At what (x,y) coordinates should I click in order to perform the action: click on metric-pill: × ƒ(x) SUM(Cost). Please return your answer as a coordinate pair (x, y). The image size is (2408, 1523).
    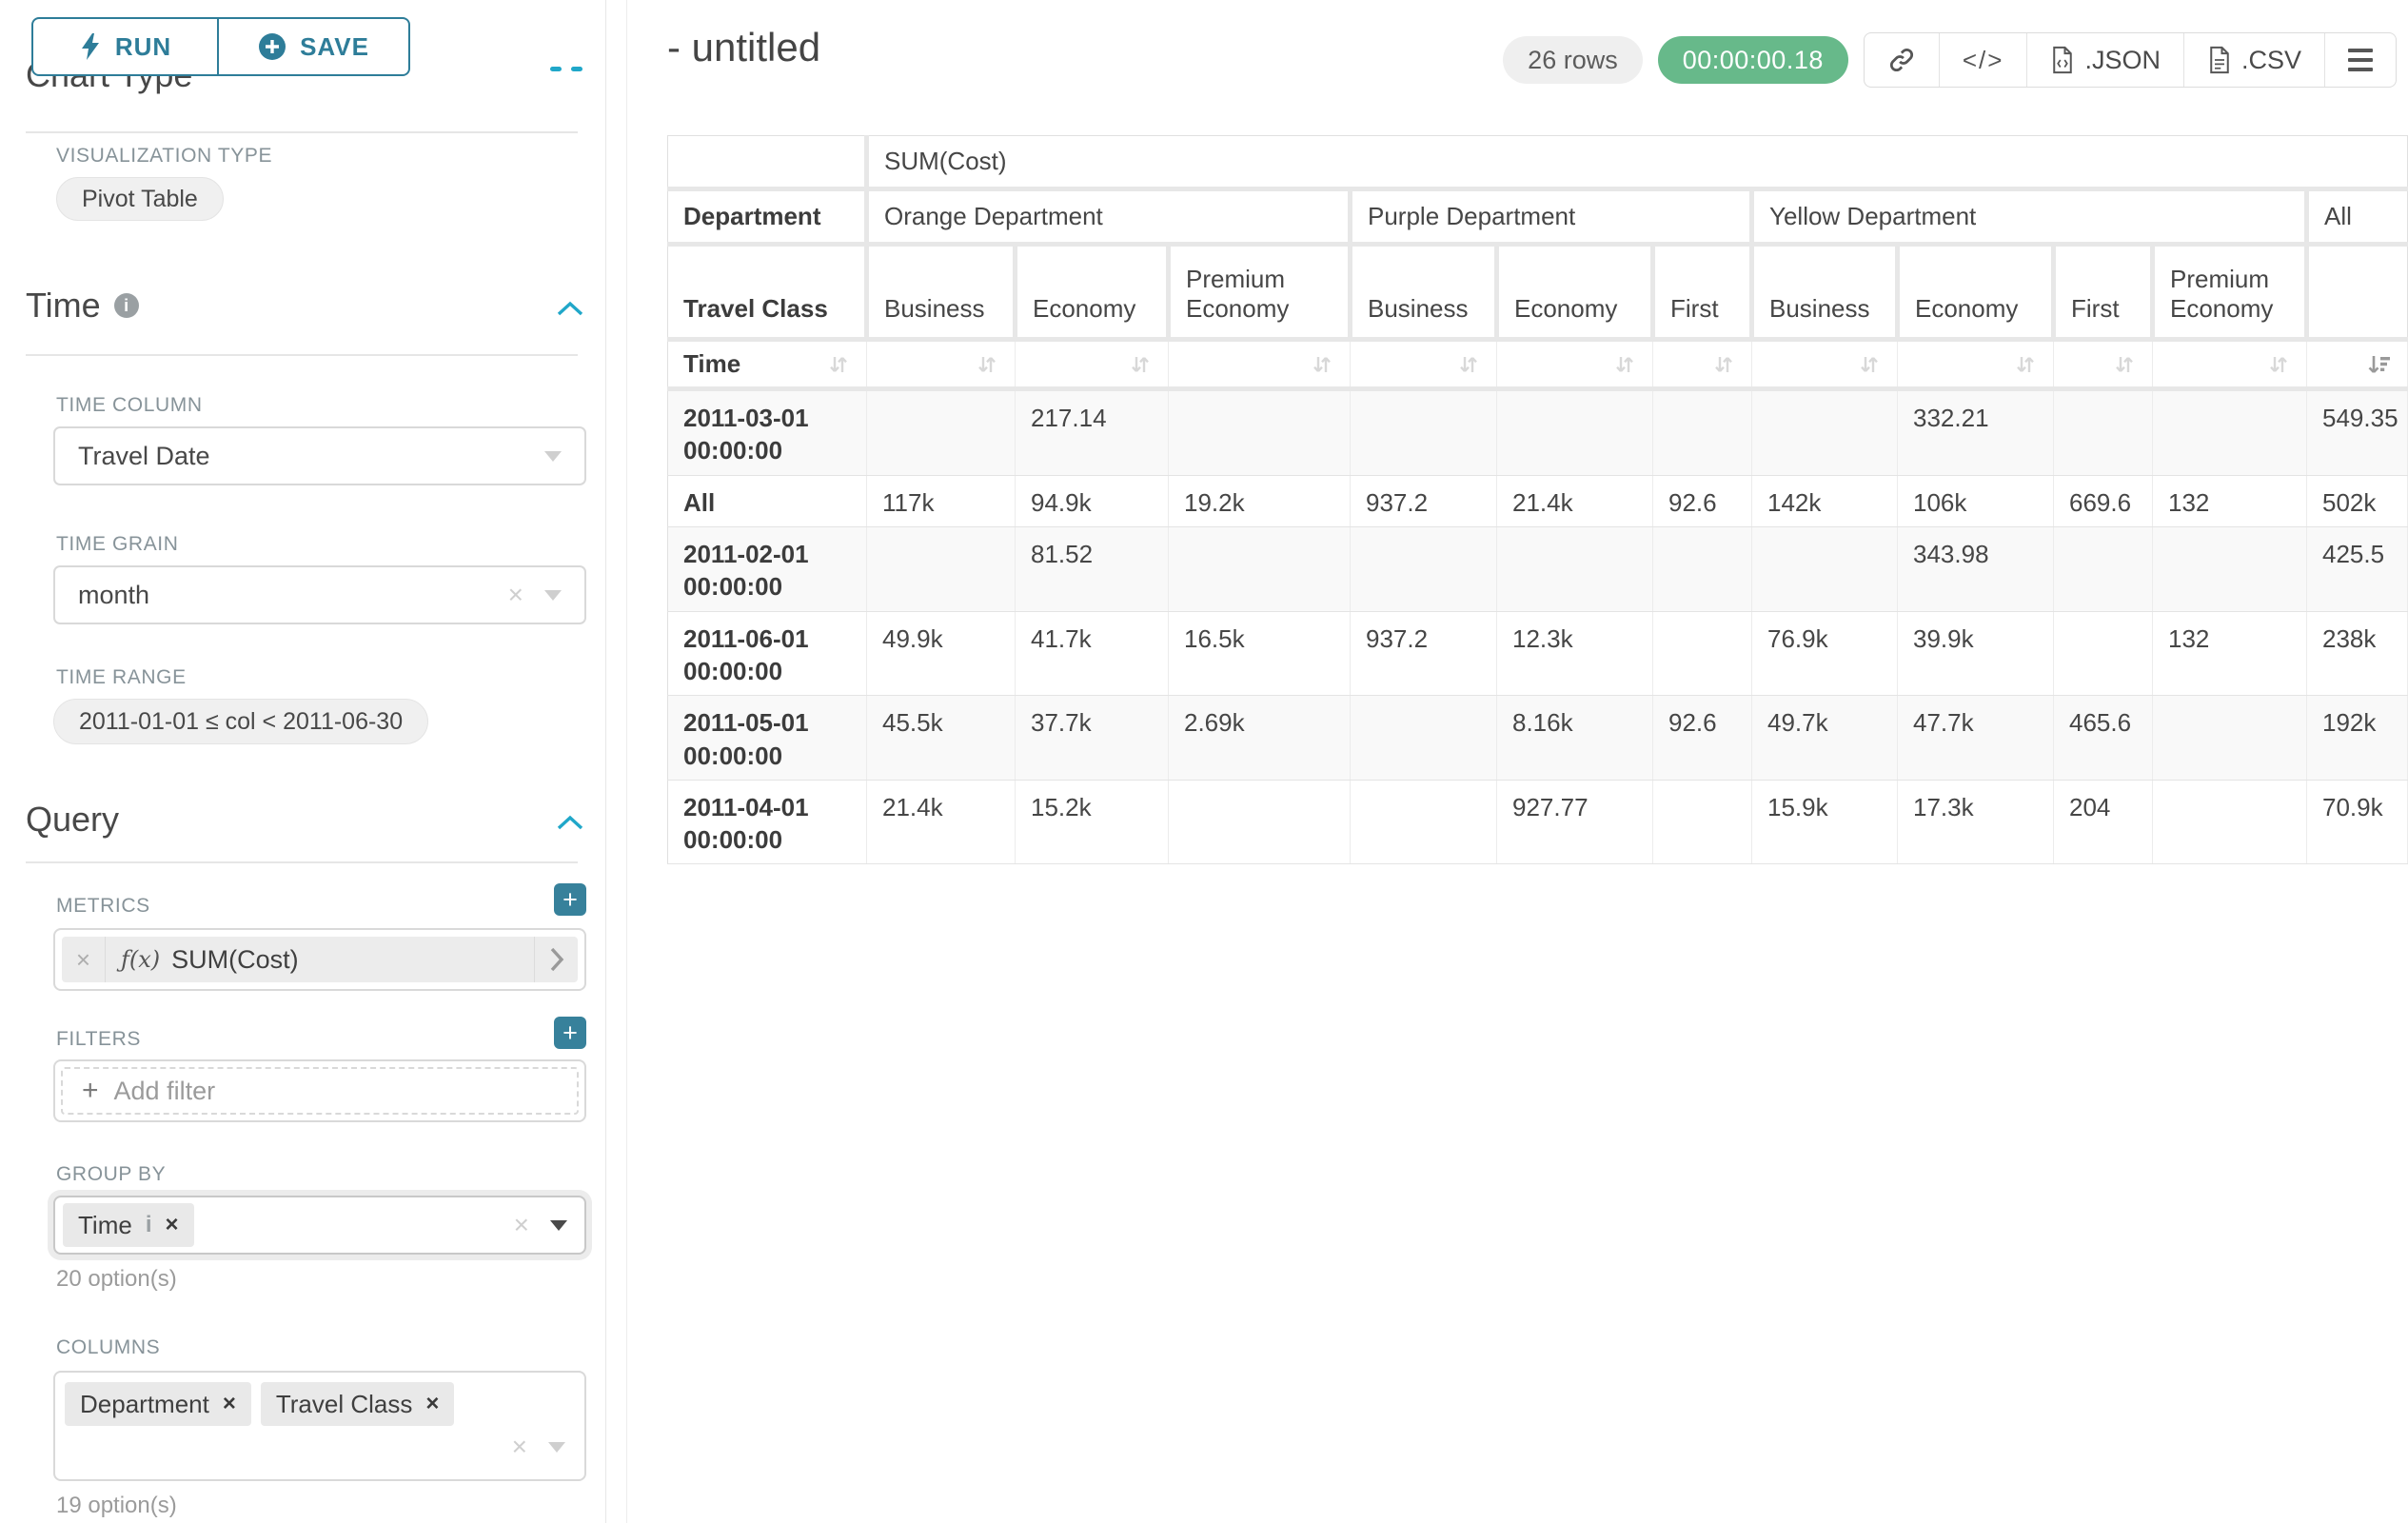
    Looking at the image, I should click on (320, 960).